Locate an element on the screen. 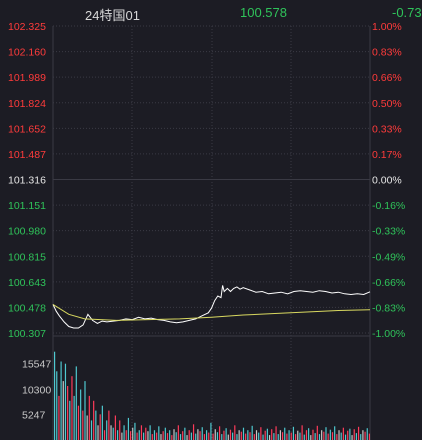 This screenshot has height=440, width=422. percent-tick-label: -0.16% is located at coordinates (388, 206).